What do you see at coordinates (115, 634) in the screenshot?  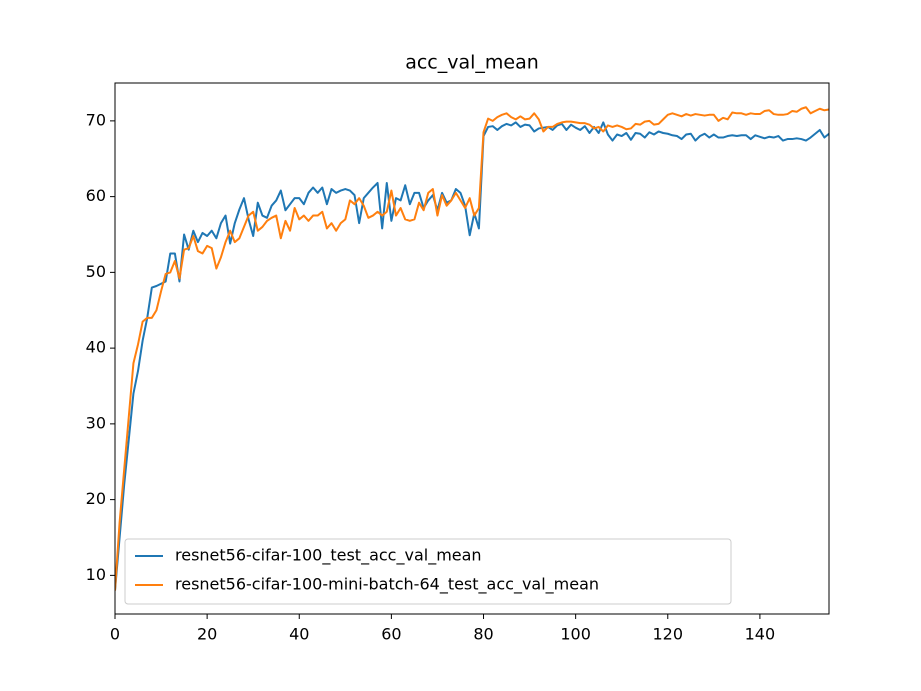 I see `x-tick-label: 0` at bounding box center [115, 634].